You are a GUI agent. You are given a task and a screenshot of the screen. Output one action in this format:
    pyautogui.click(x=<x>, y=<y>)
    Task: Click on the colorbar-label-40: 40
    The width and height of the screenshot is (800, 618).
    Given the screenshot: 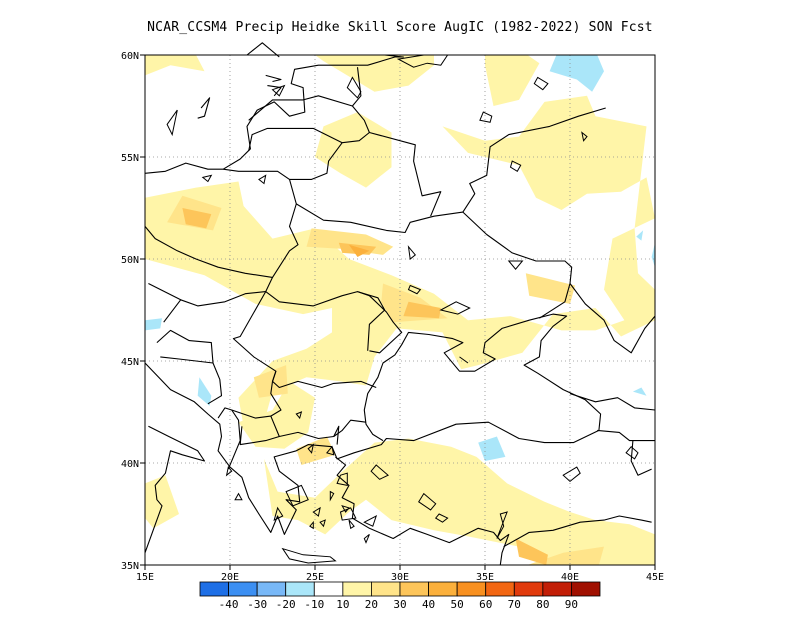 What is the action you would take?
    pyautogui.click(x=428, y=604)
    